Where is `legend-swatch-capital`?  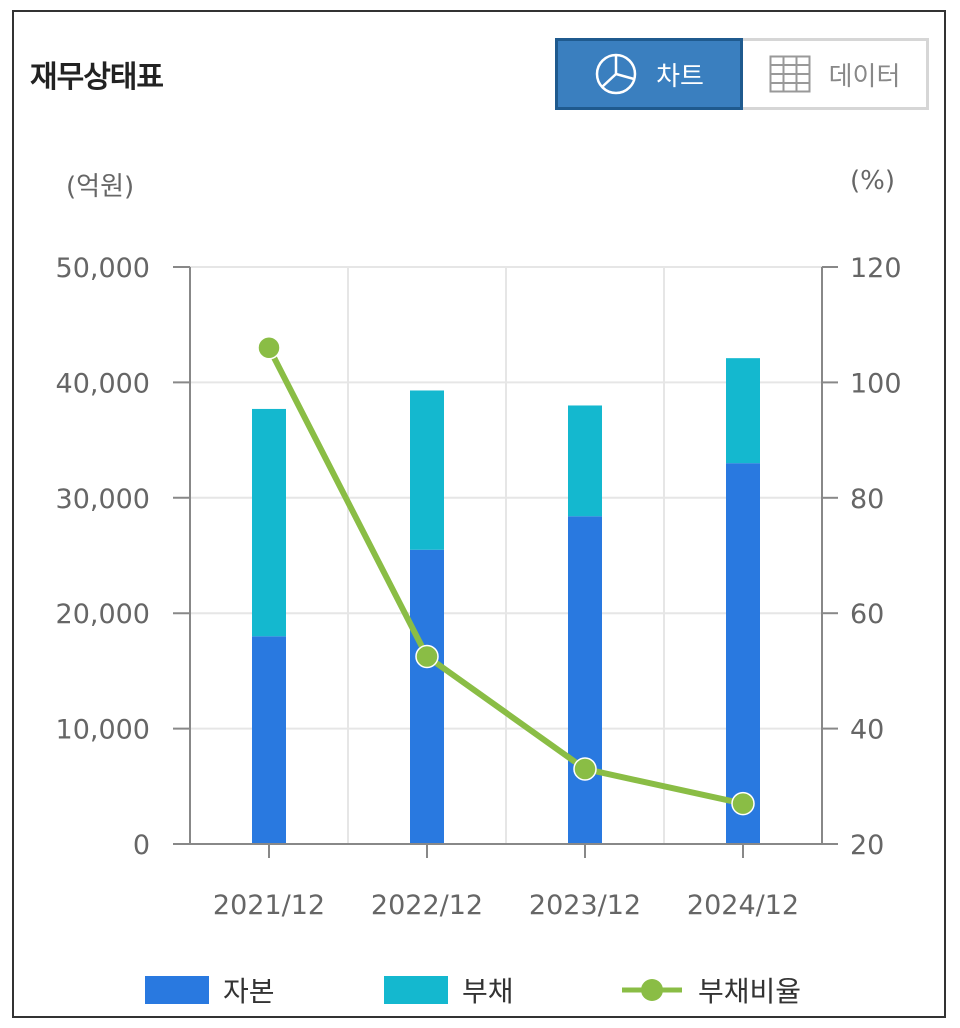
legend-swatch-capital is located at coordinates (177, 990).